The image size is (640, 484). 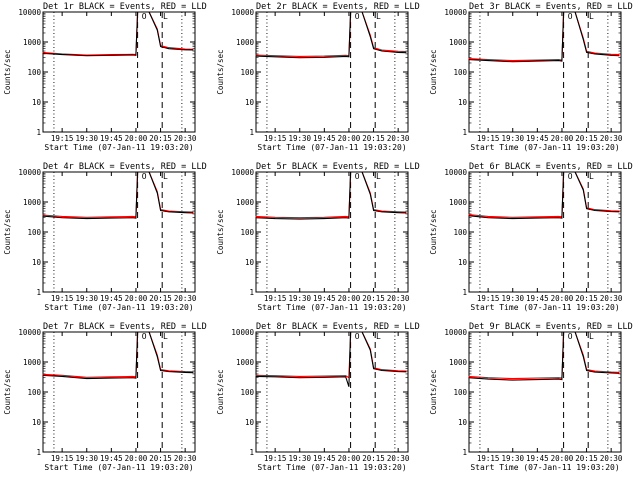 What do you see at coordinates (338, 327) in the screenshot?
I see `panel-title: Det 8r BLACK = Events, RED = LLD` at bounding box center [338, 327].